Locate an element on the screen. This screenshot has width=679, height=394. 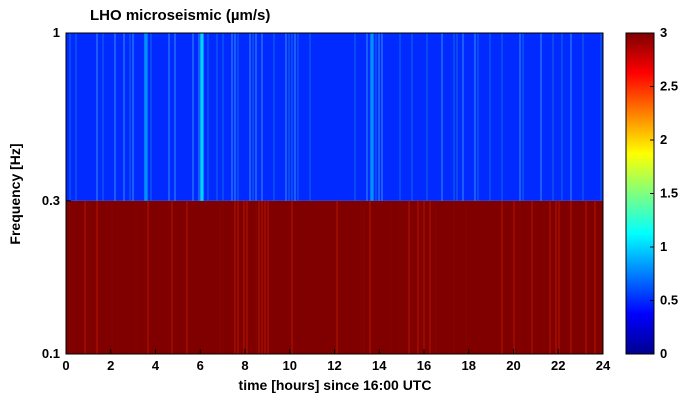
x-tick-label: 16 is located at coordinates (424, 365).